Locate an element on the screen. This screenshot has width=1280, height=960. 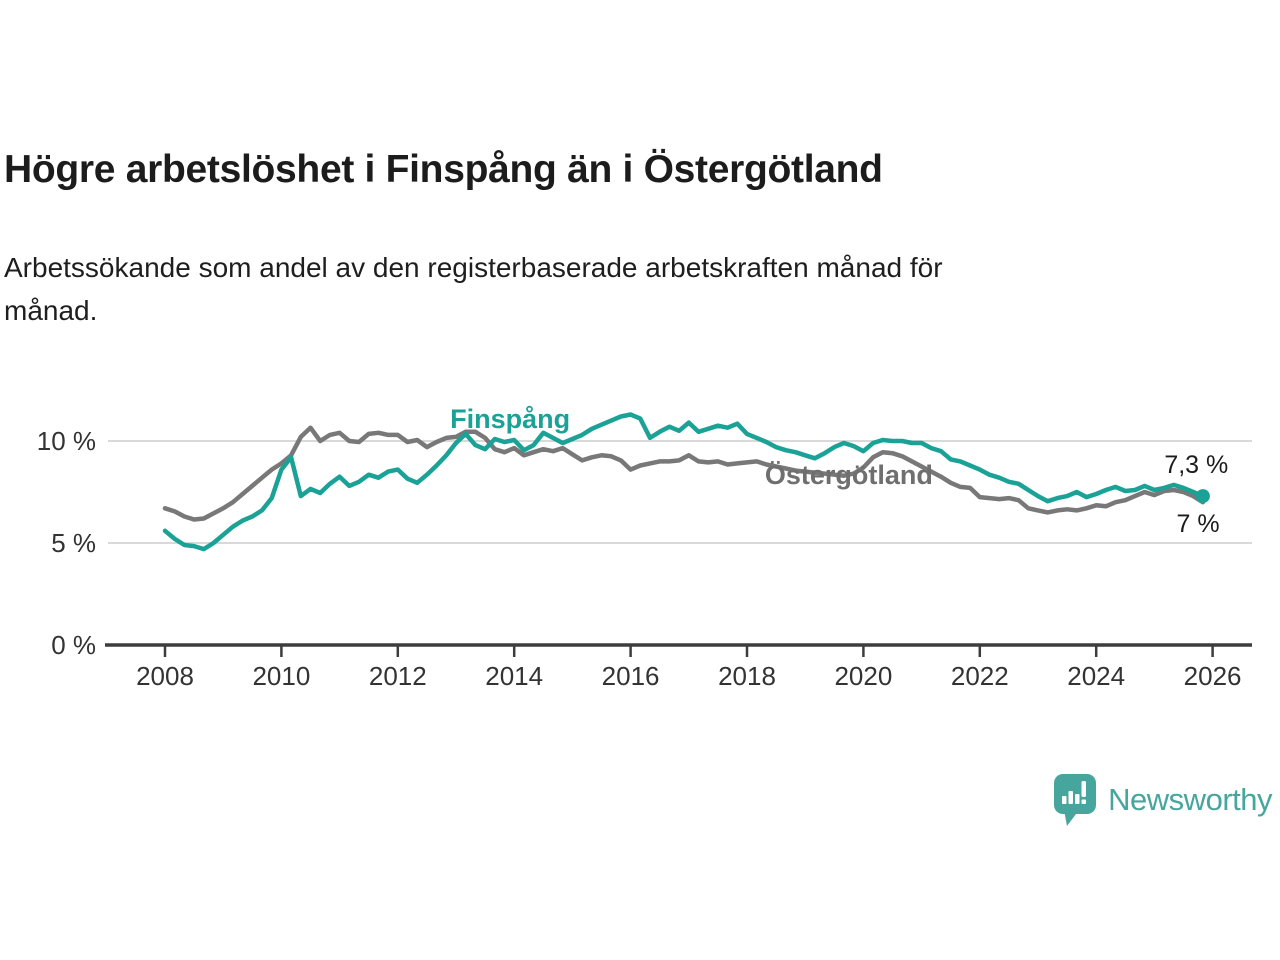
finspang-end-value: 7,3 % is located at coordinates (1196, 465).